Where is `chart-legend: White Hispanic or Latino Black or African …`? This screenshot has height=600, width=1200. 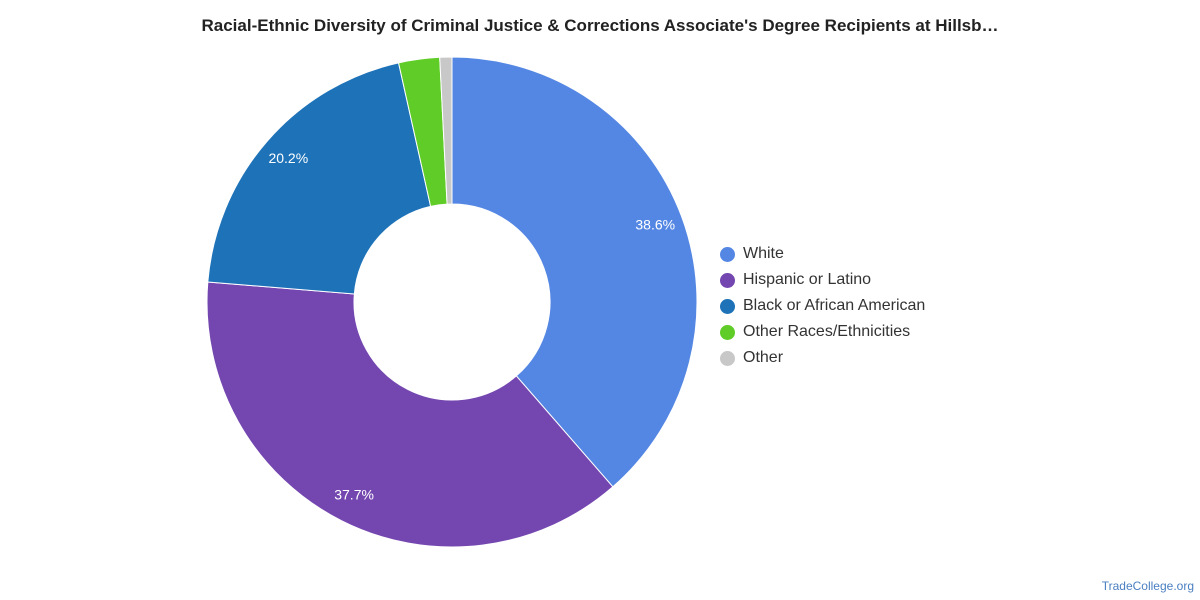
chart-legend: White Hispanic or Latino Black or African … is located at coordinates (822, 306).